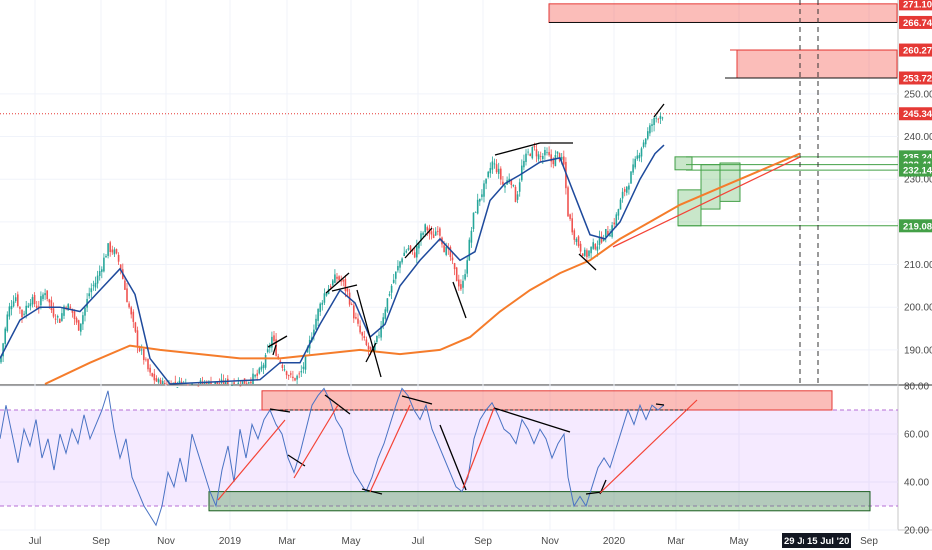  Describe the element at coordinates (916, 483) in the screenshot. I see `osc-tick-label: 40.00` at that location.